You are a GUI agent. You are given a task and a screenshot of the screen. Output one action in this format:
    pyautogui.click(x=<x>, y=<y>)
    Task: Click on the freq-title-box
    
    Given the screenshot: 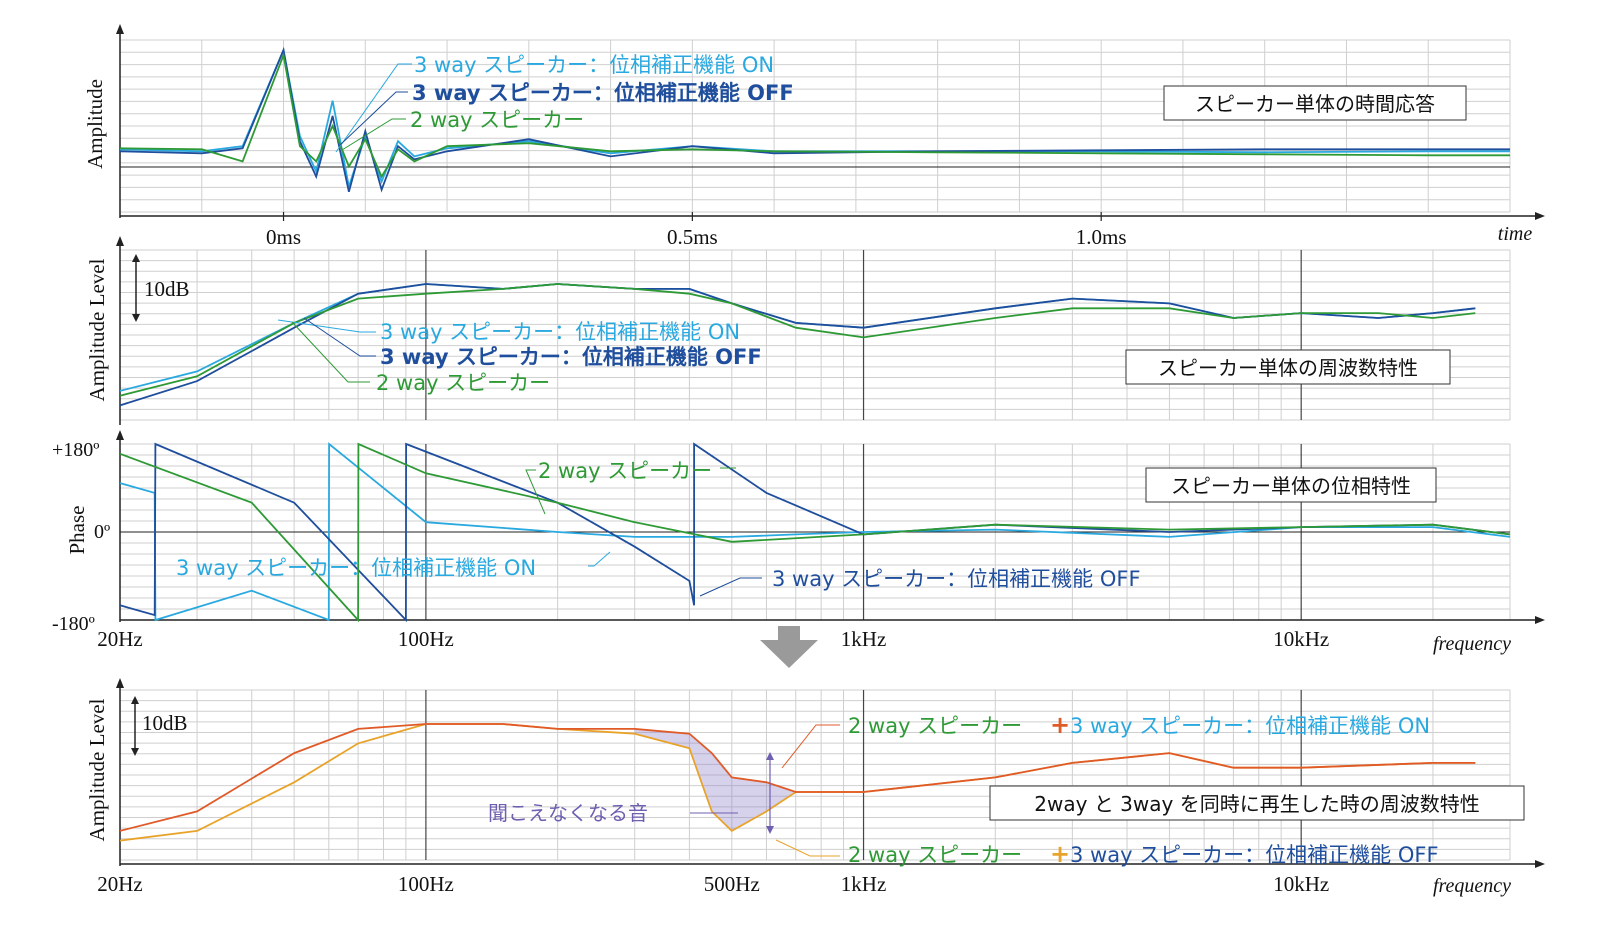 What is the action you would take?
    pyautogui.click(x=1288, y=367)
    